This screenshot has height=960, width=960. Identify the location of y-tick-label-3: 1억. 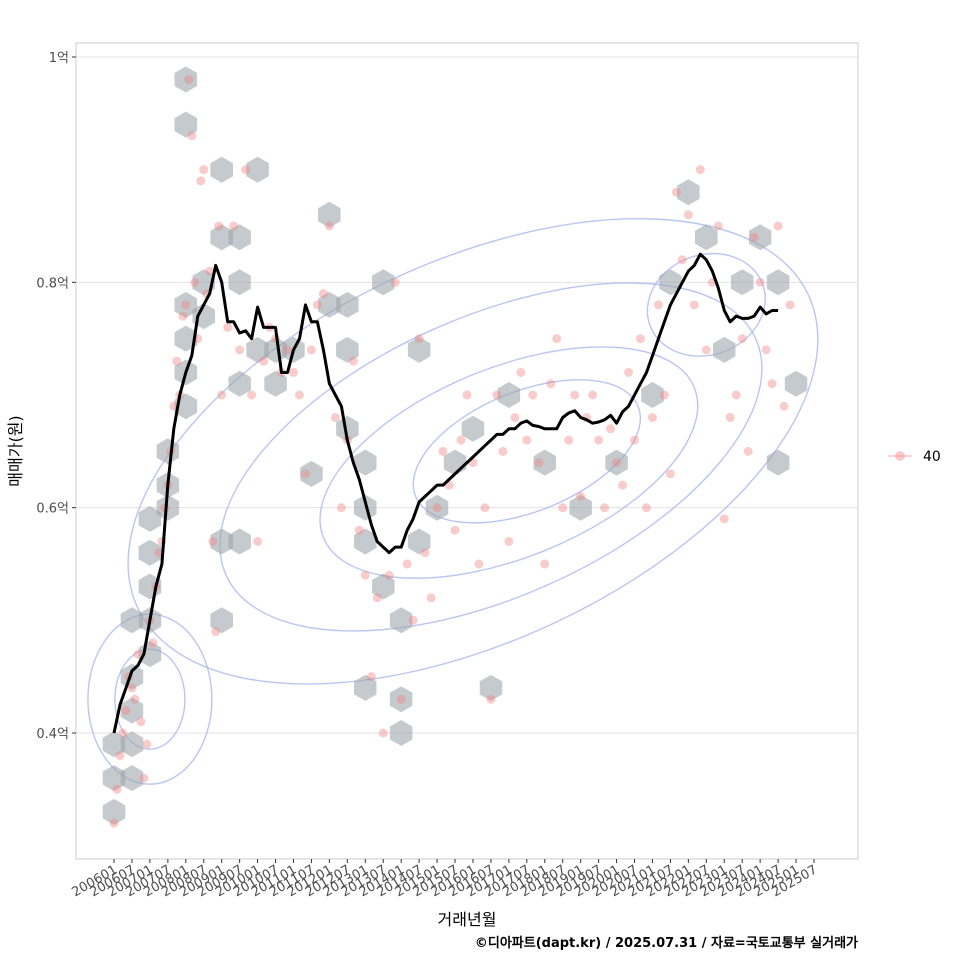
(59, 58).